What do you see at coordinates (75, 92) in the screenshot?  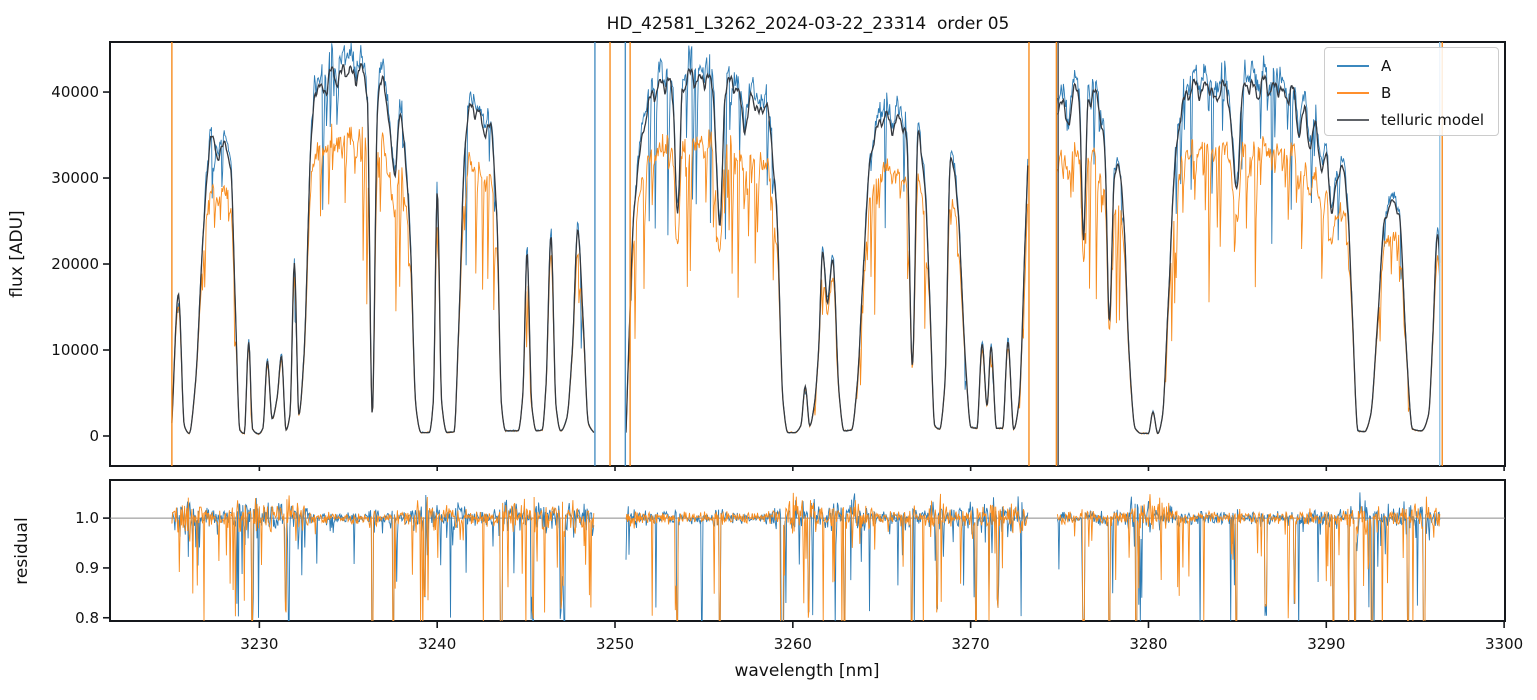 I see `flux-y-tick-label: 40000` at bounding box center [75, 92].